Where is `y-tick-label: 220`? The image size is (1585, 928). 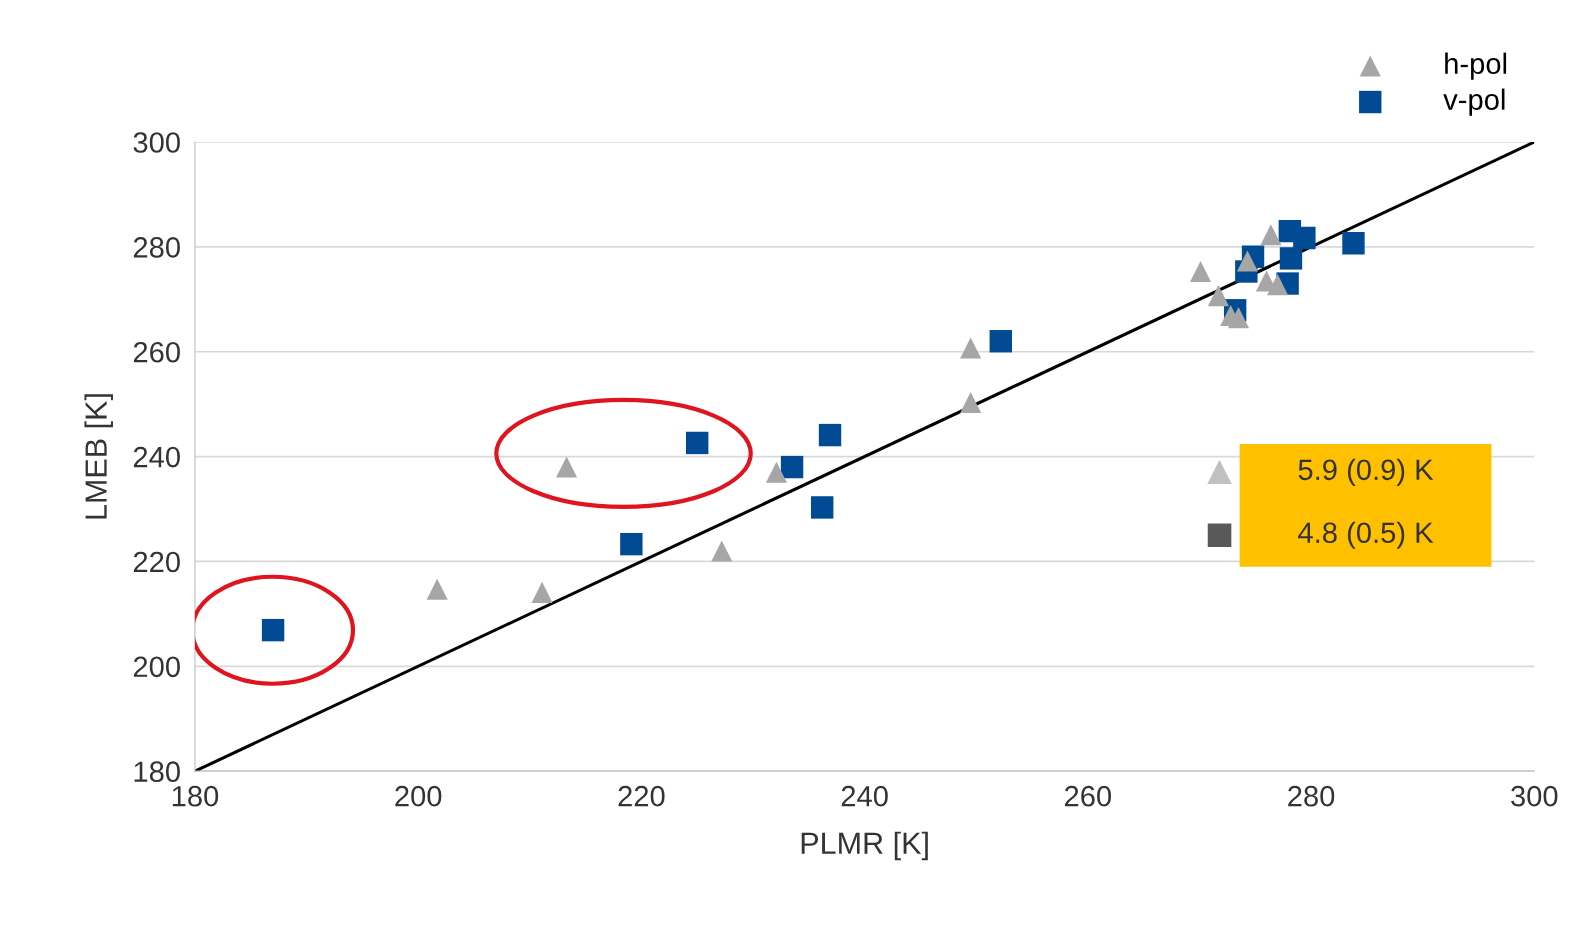
y-tick-label: 220 is located at coordinates (156, 562).